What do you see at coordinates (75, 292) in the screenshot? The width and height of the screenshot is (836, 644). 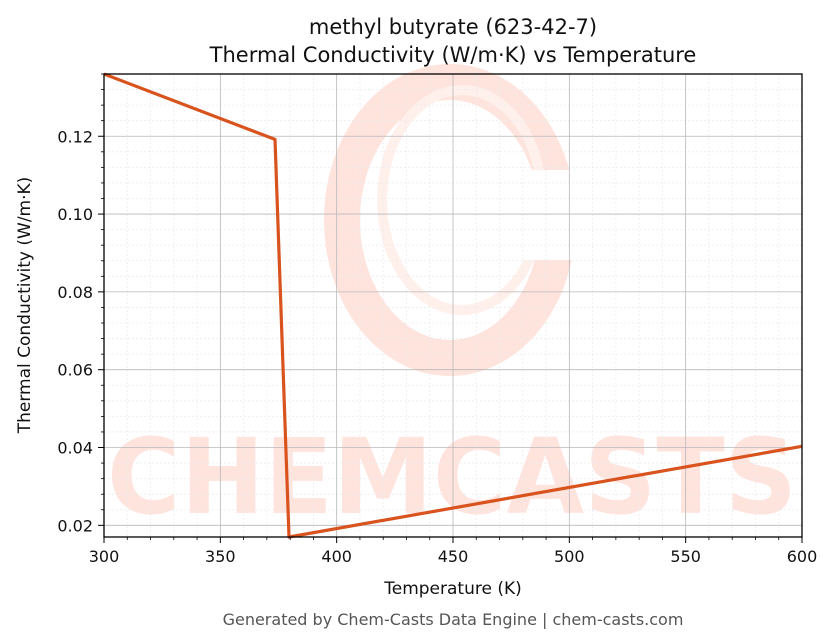 I see `y-tick-label: 0.08` at bounding box center [75, 292].